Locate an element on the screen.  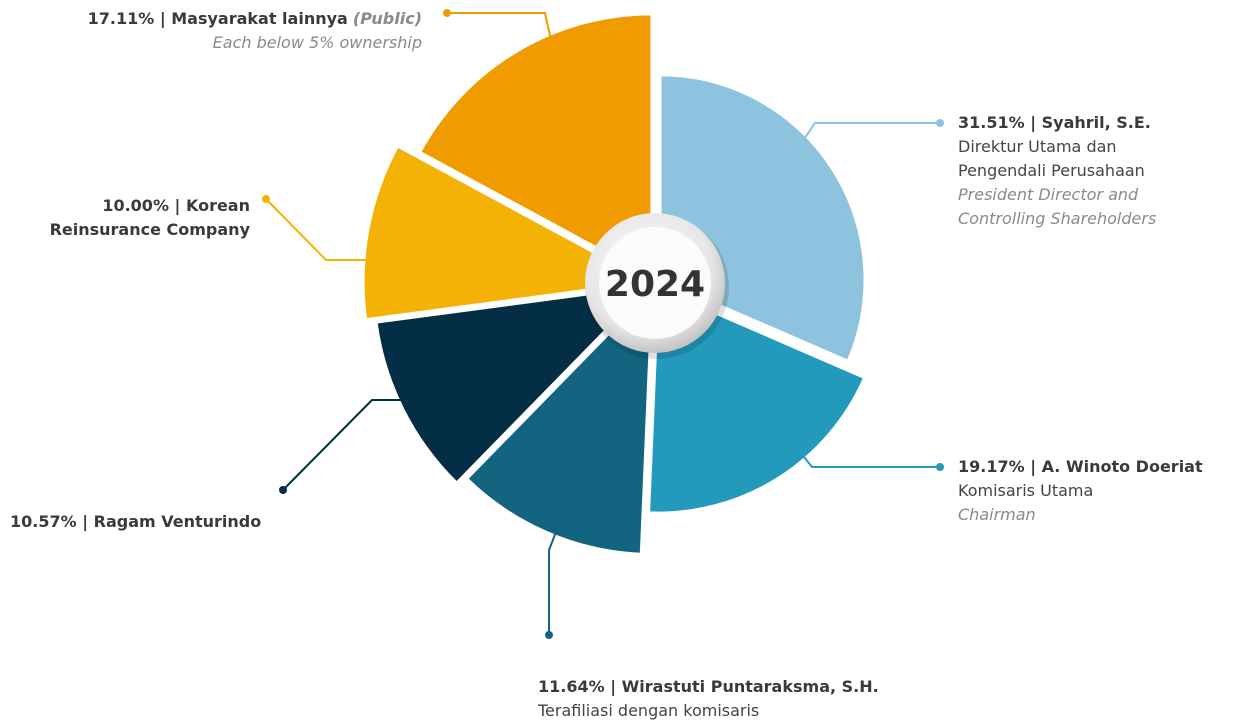
label-line: Direktur Utama dan is located at coordinates (1037, 146).